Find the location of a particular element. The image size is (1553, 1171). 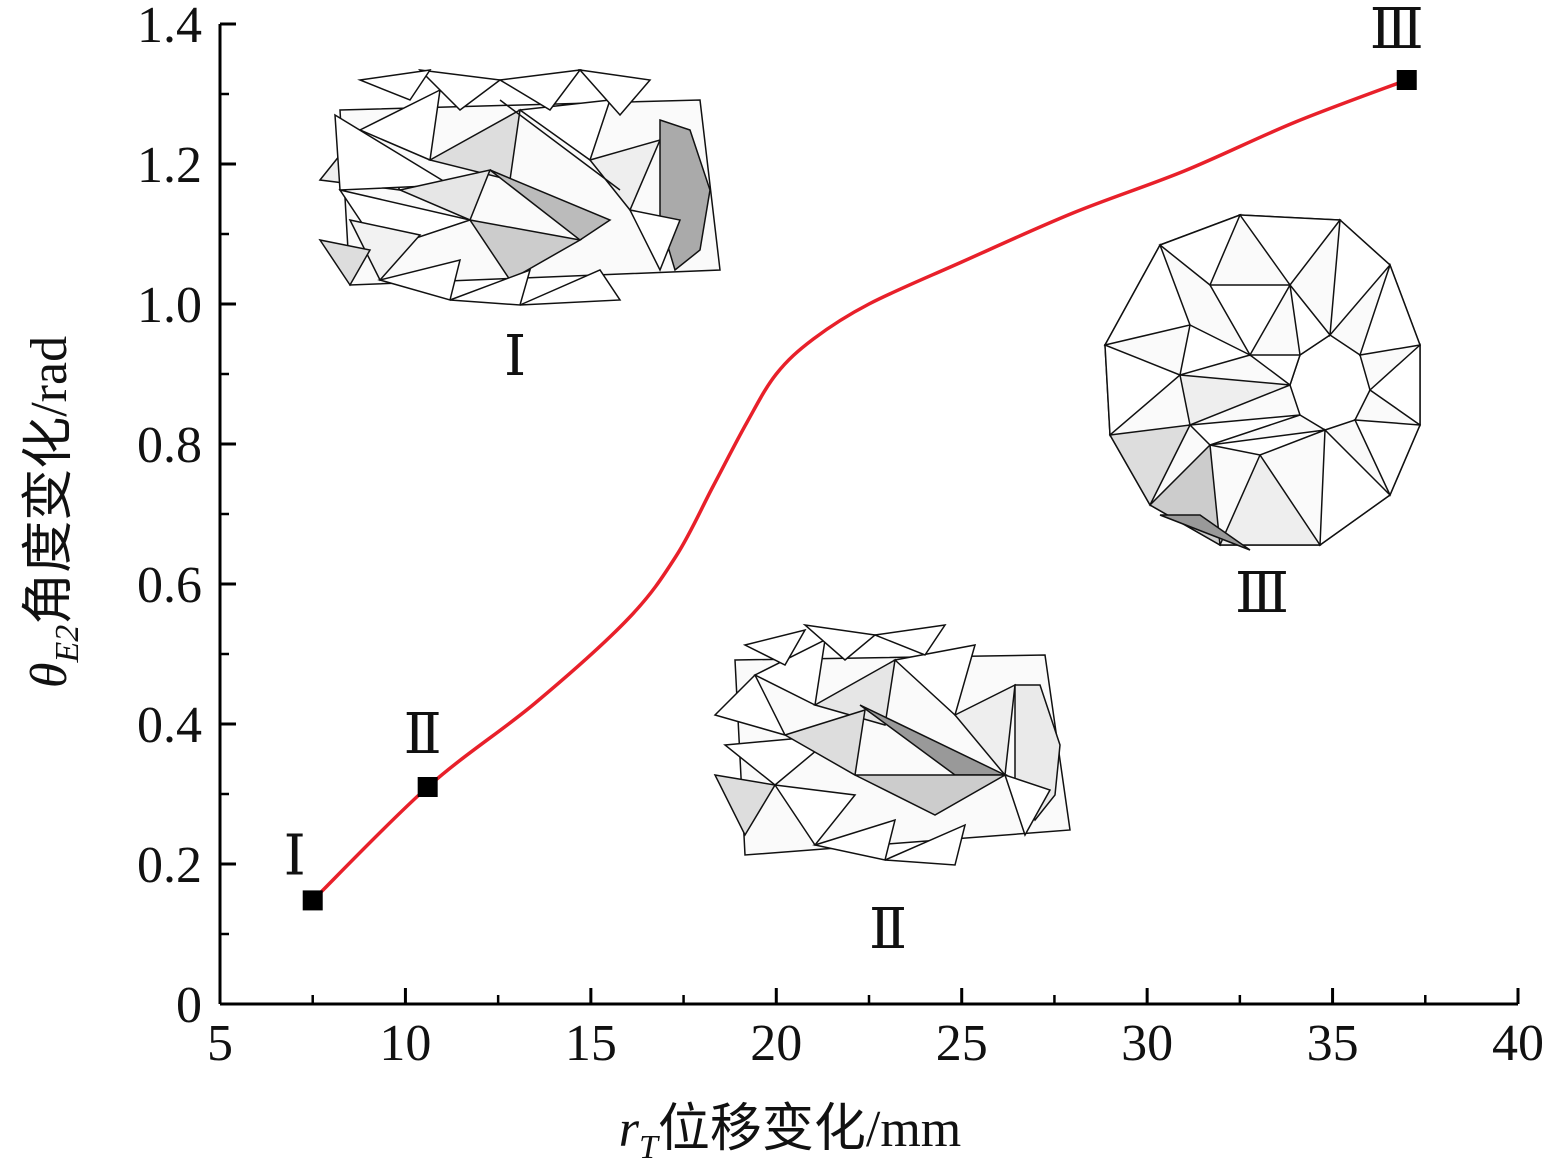

y-axis-title: θE2角度变化/rad is located at coordinates (53, 512).